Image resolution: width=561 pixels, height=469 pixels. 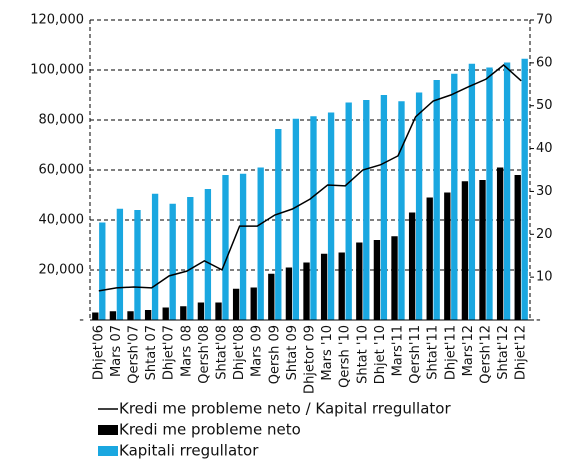 I want to click on x-tick-label: Mars'11, so click(x=398, y=350).